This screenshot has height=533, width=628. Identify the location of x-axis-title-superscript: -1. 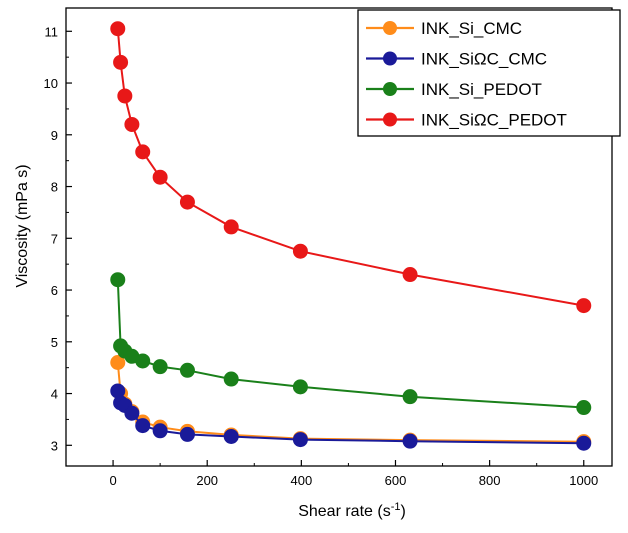
(396, 507).